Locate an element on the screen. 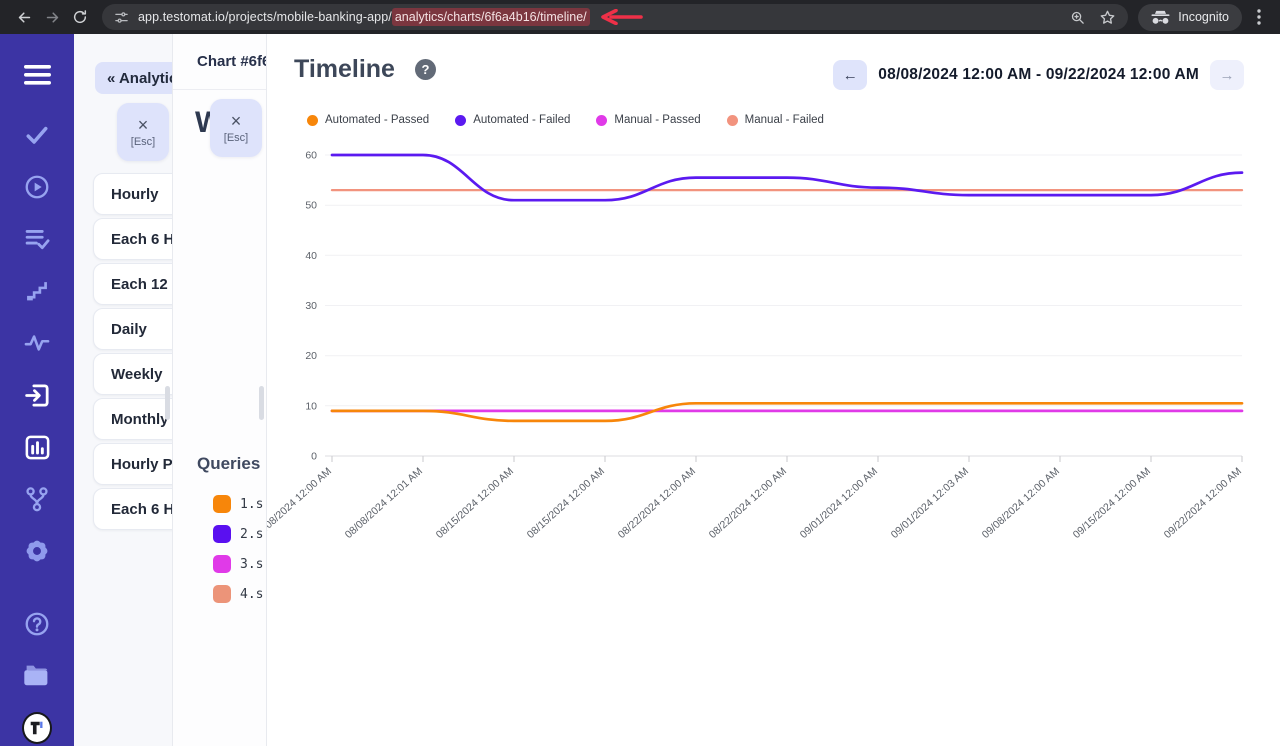  legend-label: Automated - Passed is located at coordinates (377, 120).